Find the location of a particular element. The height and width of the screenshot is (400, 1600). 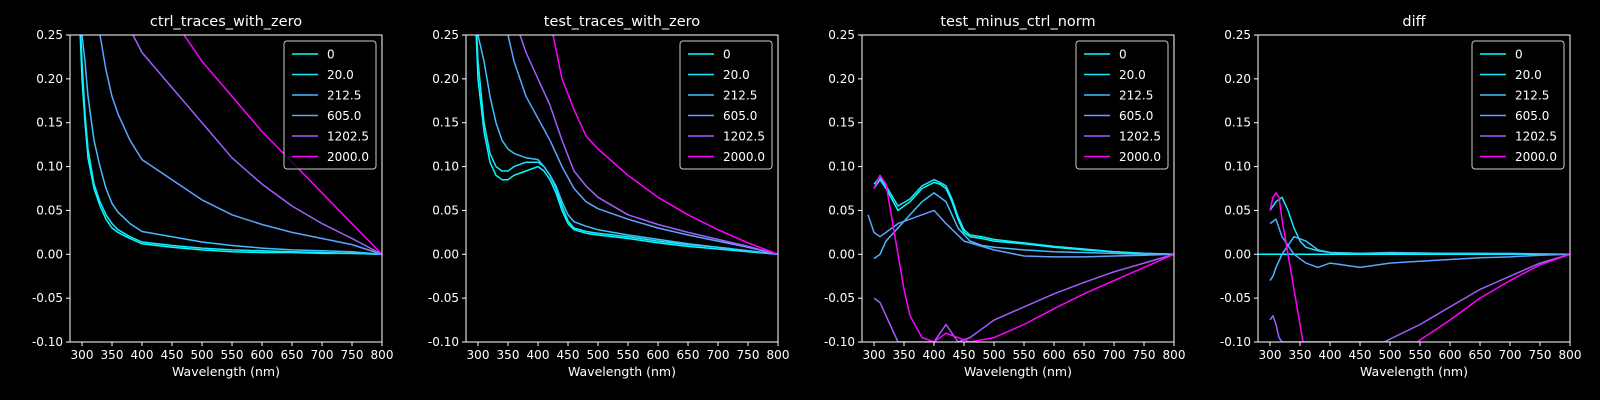

series-line-20.0 is located at coordinates (1023, 216).